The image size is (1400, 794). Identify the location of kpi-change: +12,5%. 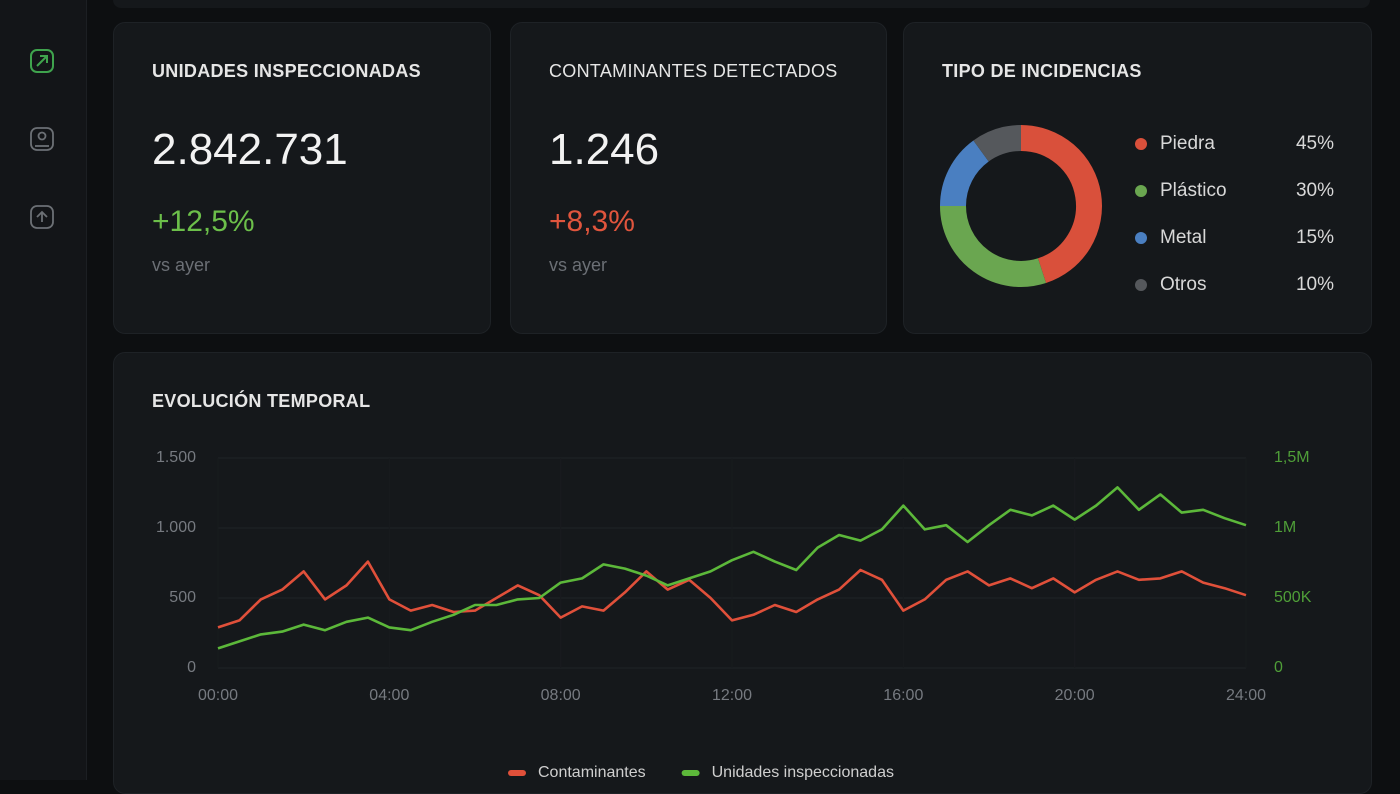
(203, 221).